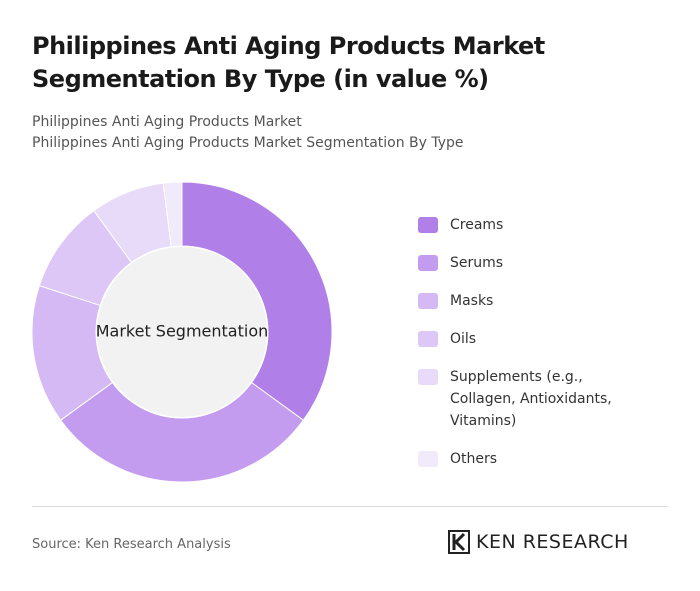 The height and width of the screenshot is (591, 700). I want to click on legend-item: Others, so click(548, 459).